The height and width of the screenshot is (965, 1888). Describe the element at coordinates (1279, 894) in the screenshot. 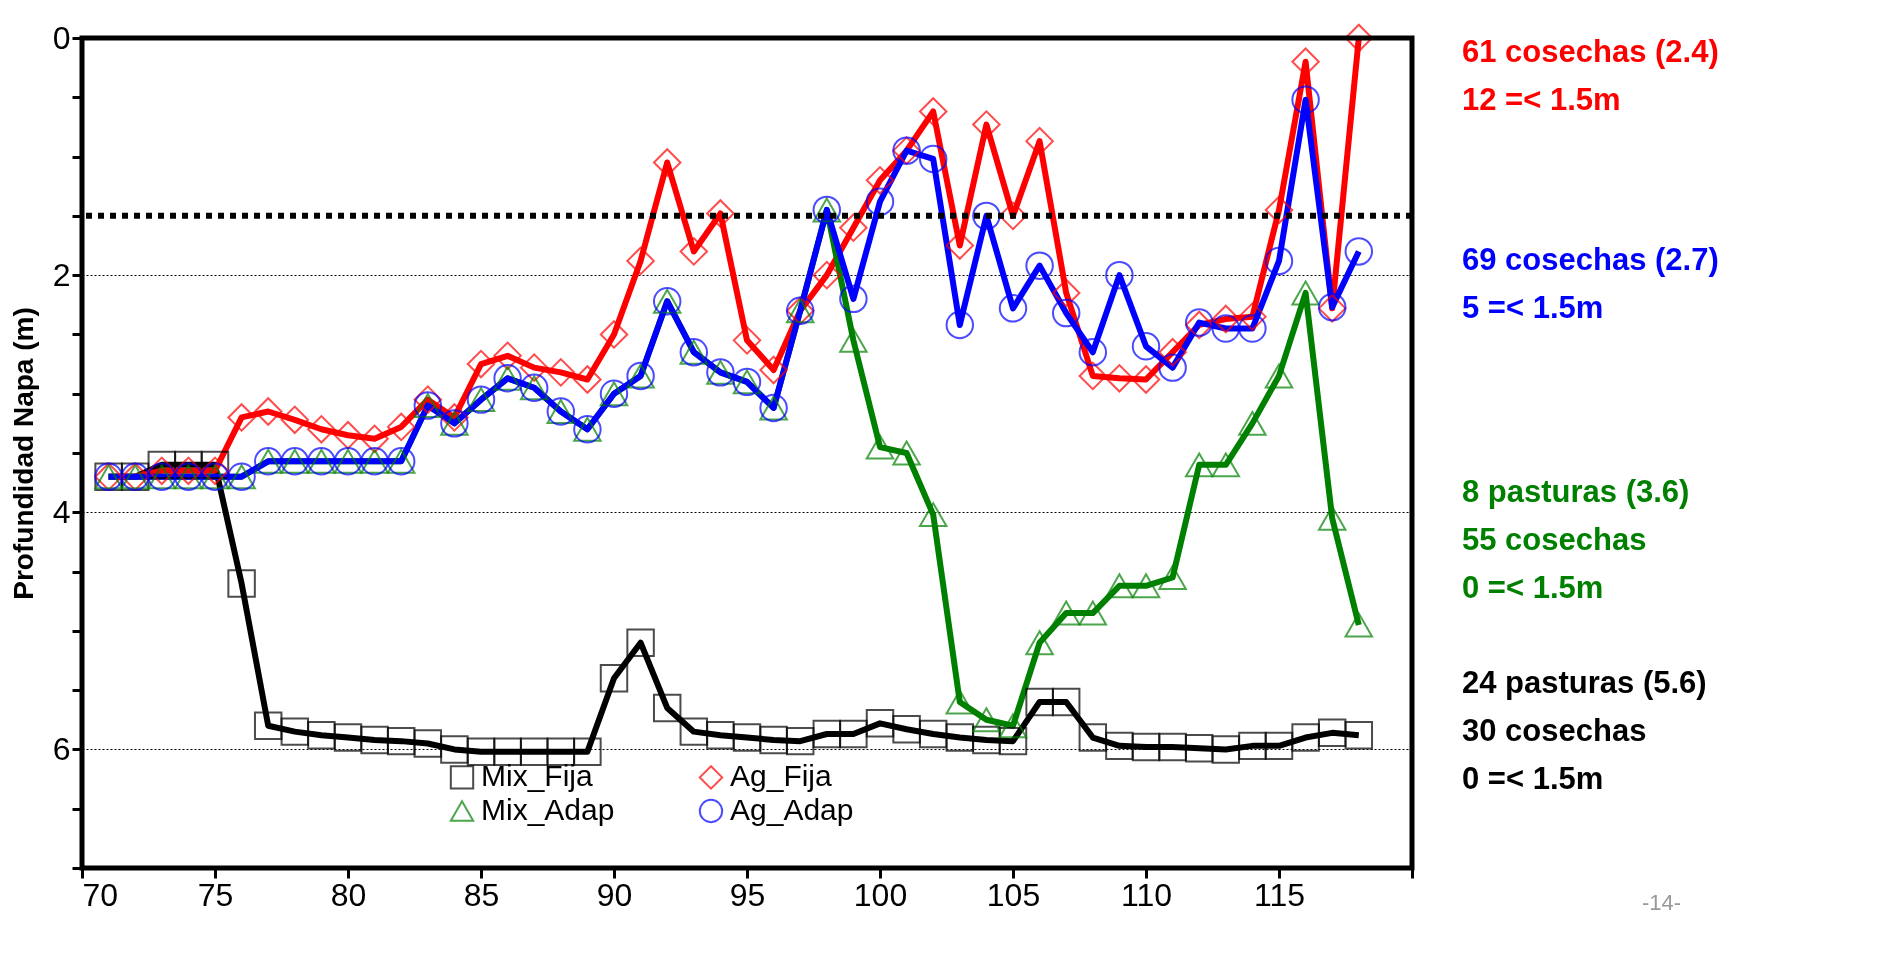

I see `x-tick-label: 115` at that location.